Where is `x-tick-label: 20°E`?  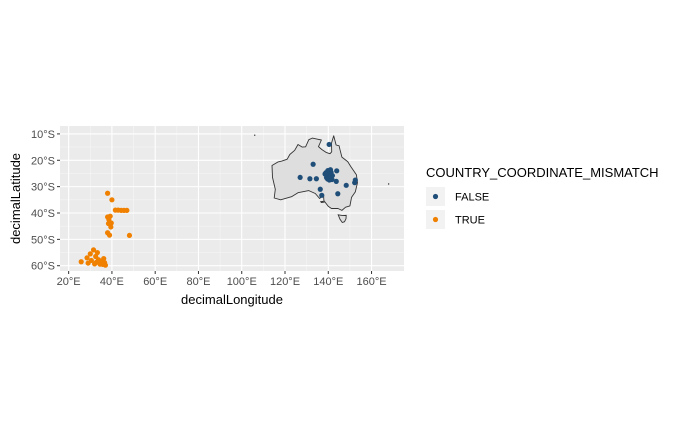
x-tick-label: 20°E is located at coordinates (69, 282).